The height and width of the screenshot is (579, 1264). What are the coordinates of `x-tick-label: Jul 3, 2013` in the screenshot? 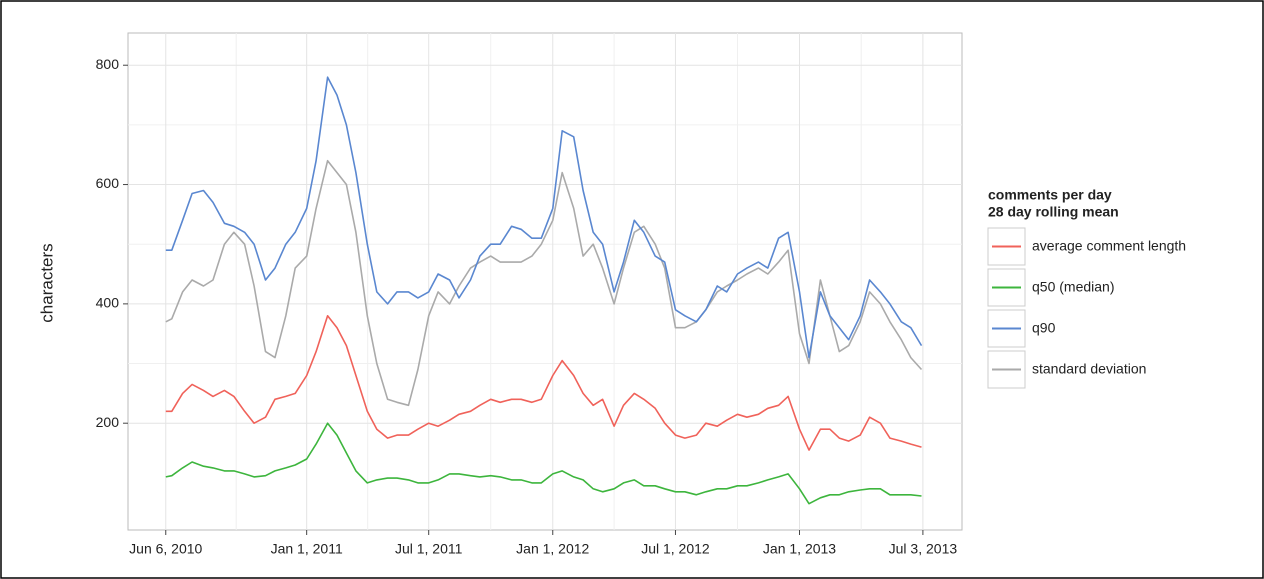 It's located at (923, 549).